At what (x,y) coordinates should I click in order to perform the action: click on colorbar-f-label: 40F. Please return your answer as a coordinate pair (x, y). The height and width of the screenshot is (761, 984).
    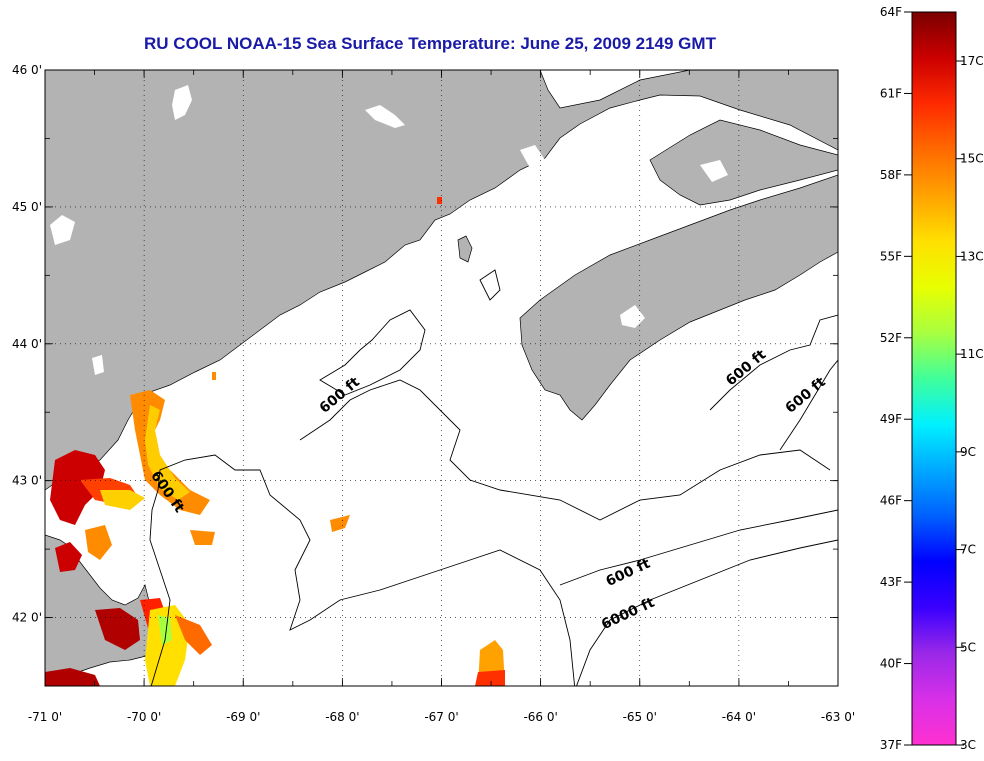
    Looking at the image, I should click on (891, 664).